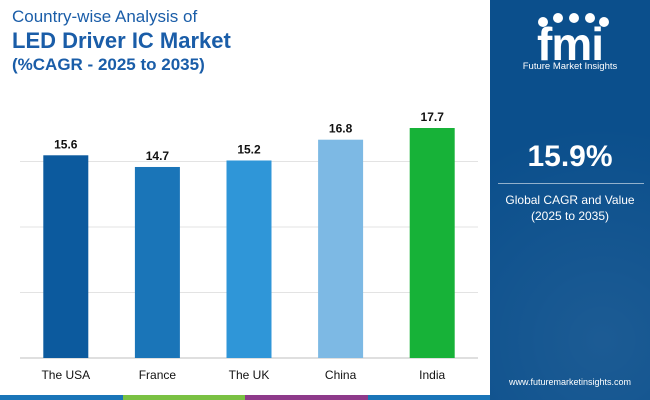 The image size is (650, 400). What do you see at coordinates (65, 375) in the screenshot?
I see `x-tick-label: The USA` at bounding box center [65, 375].